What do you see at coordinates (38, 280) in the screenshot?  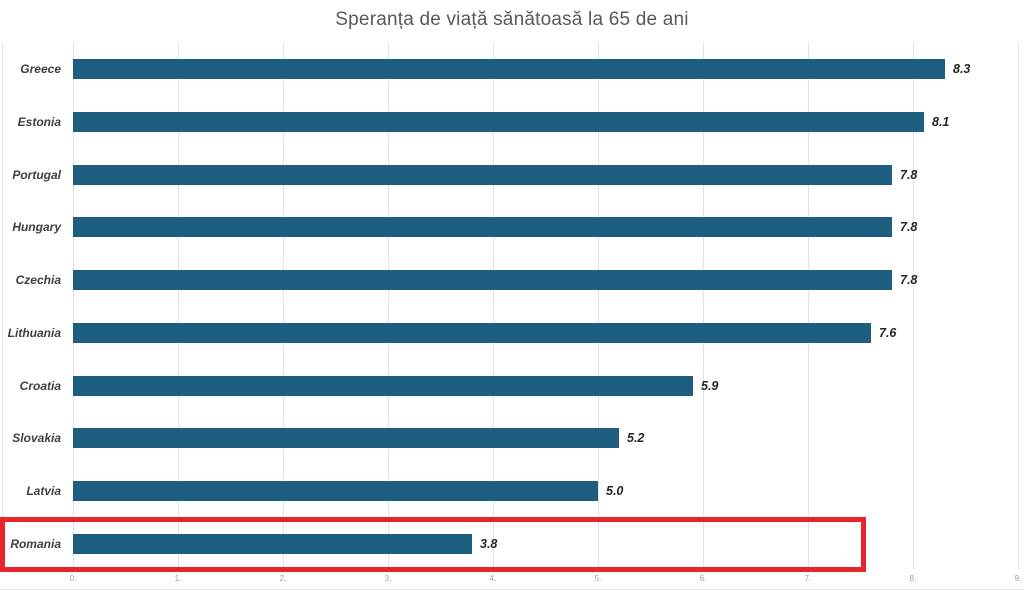 I see `category-label-czechia: Czechia` at bounding box center [38, 280].